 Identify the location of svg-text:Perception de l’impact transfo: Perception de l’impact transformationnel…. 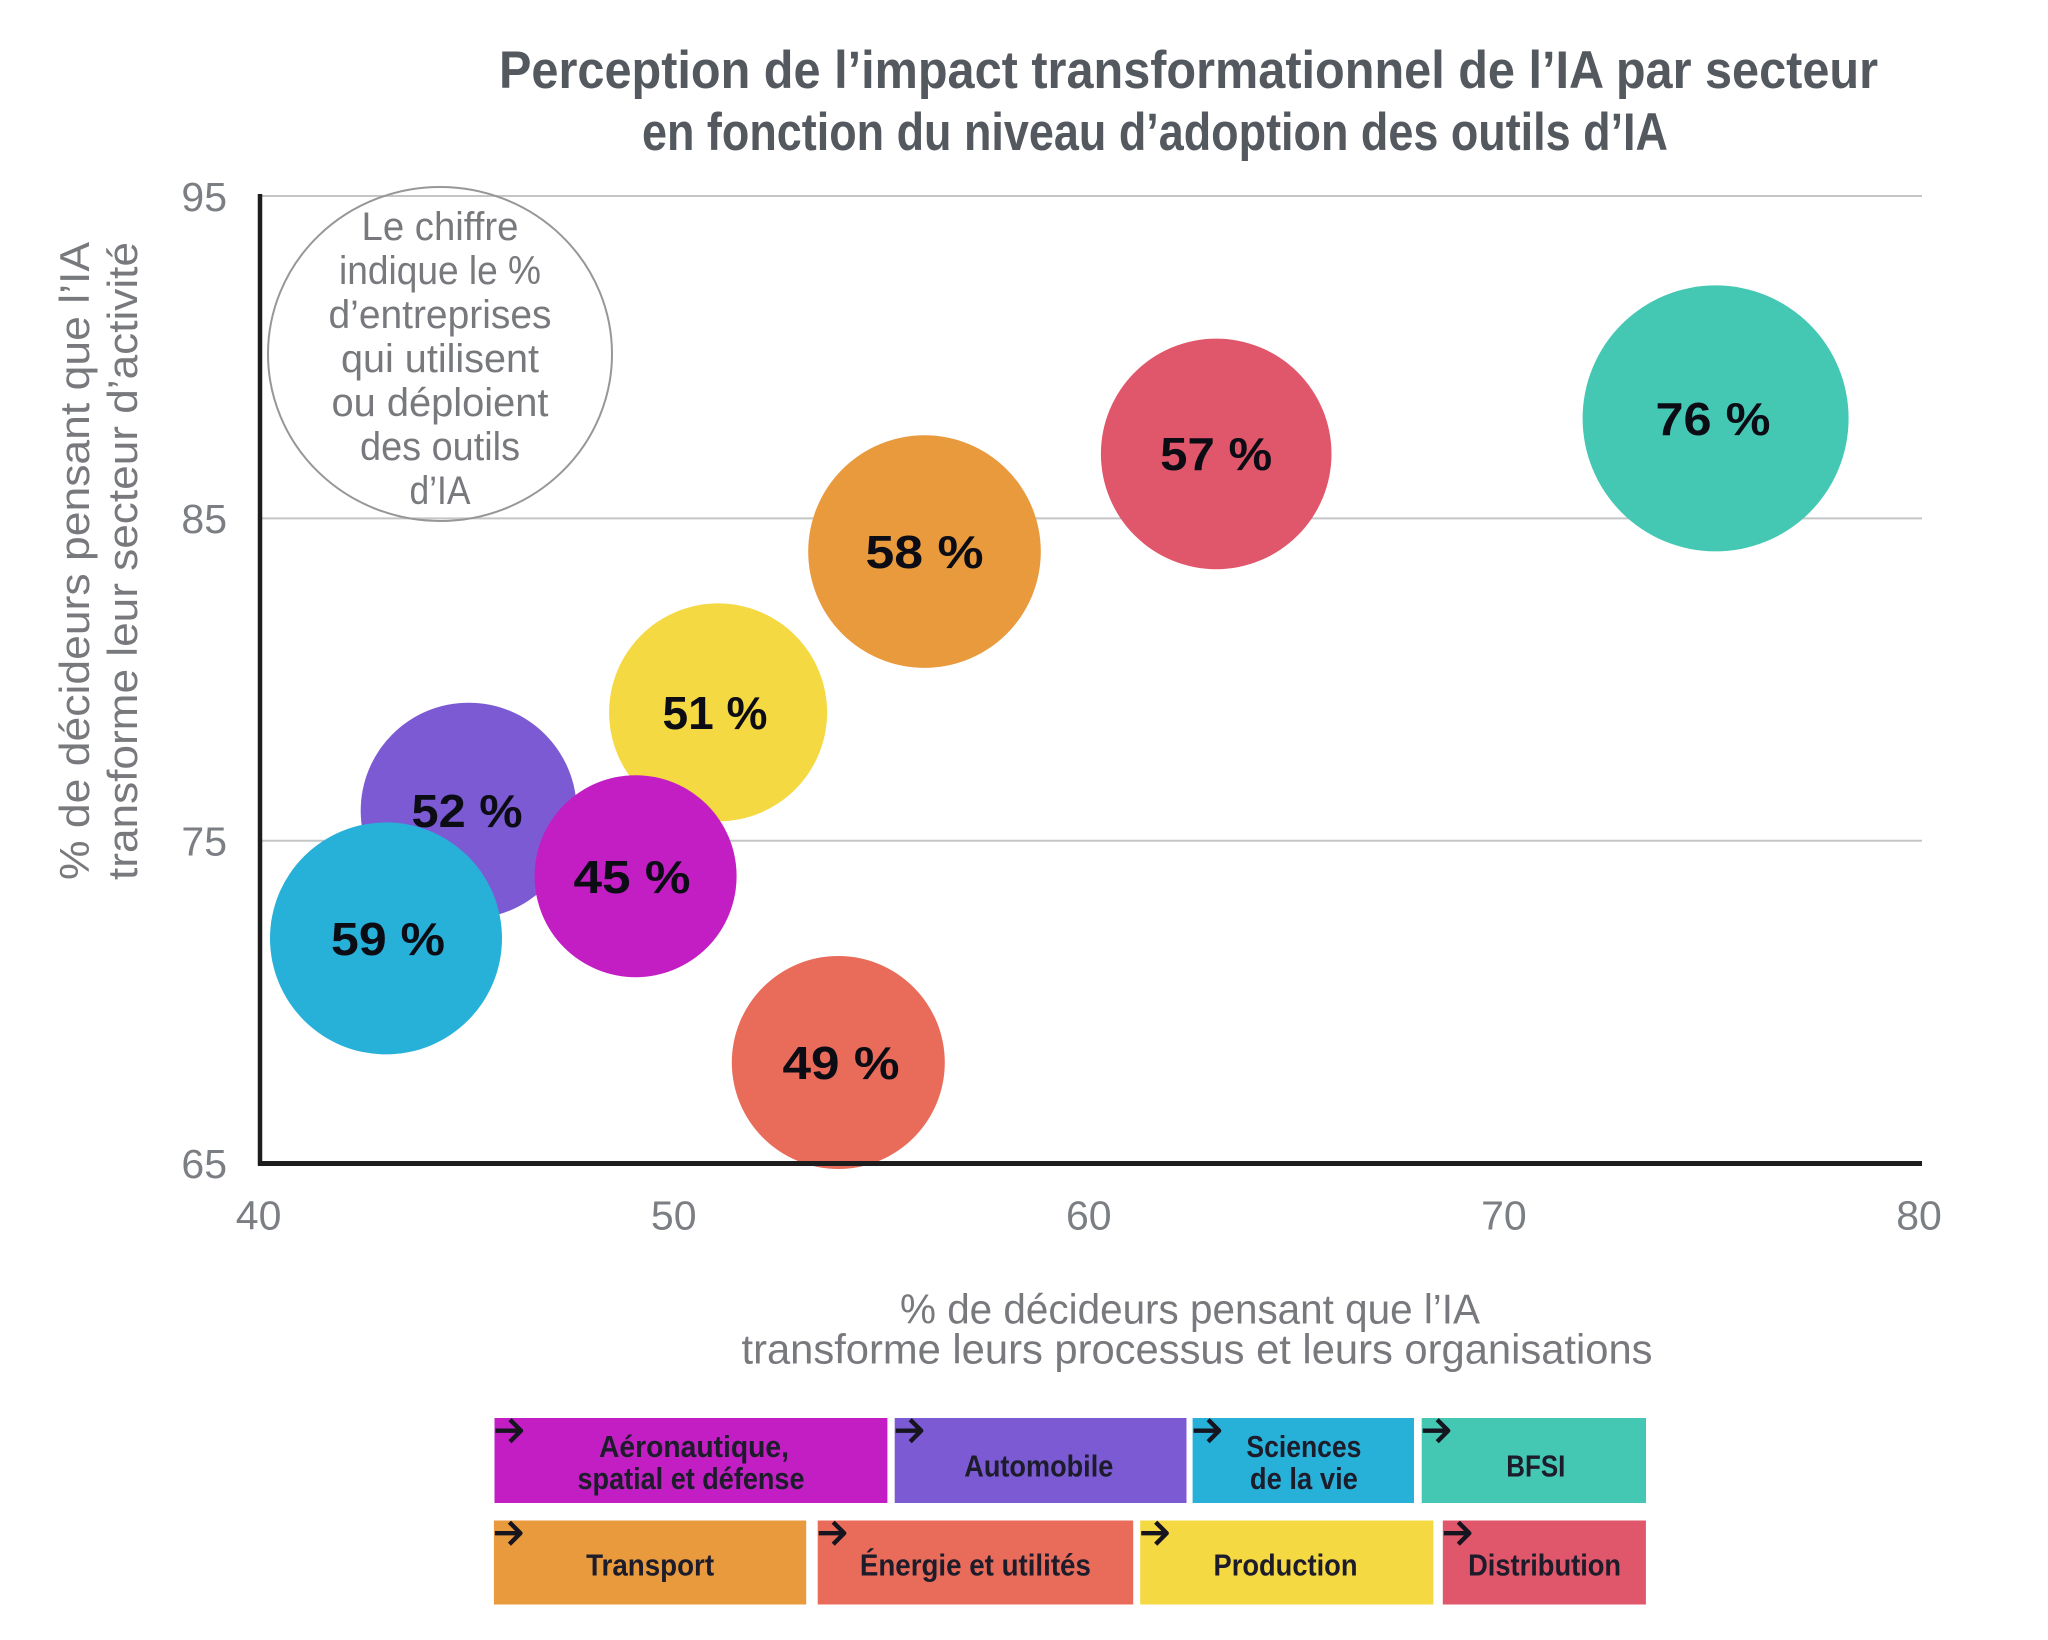
(1188, 70).